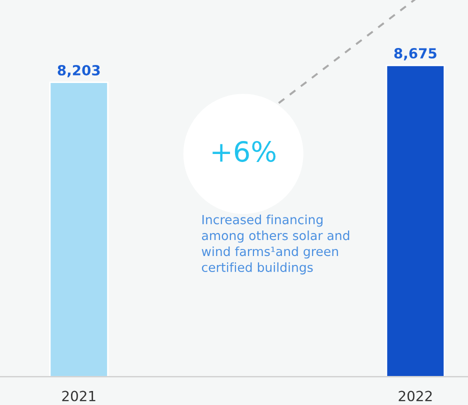 This screenshot has width=468, height=405. I want to click on annotation: +6%, so click(244, 151).